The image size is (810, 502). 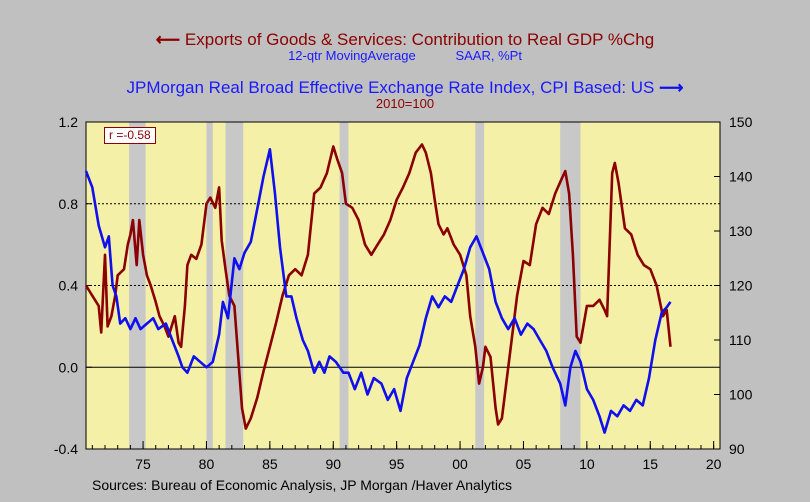 What do you see at coordinates (741, 231) in the screenshot?
I see `right-tick-label: 130` at bounding box center [741, 231].